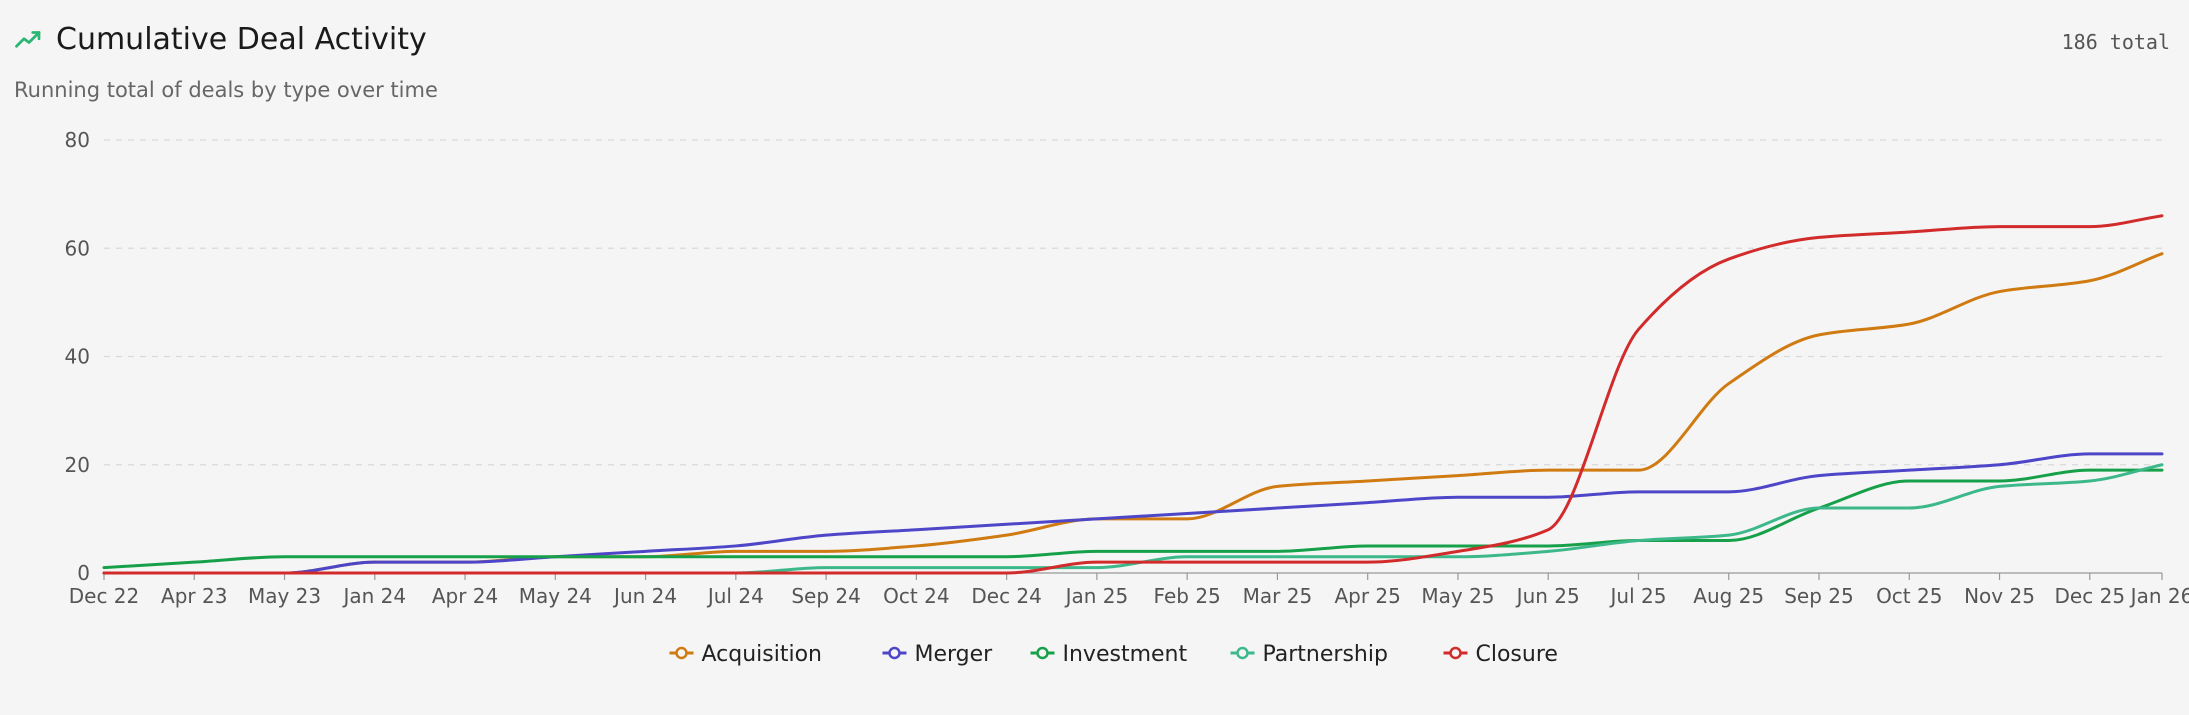 This screenshot has width=2189, height=715. I want to click on total-count: 186 total, so click(2115, 42).